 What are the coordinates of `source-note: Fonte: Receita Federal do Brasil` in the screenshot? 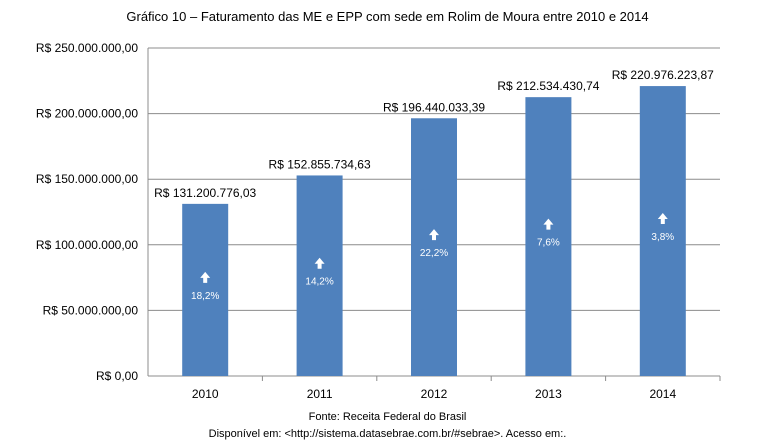 It's located at (387, 417).